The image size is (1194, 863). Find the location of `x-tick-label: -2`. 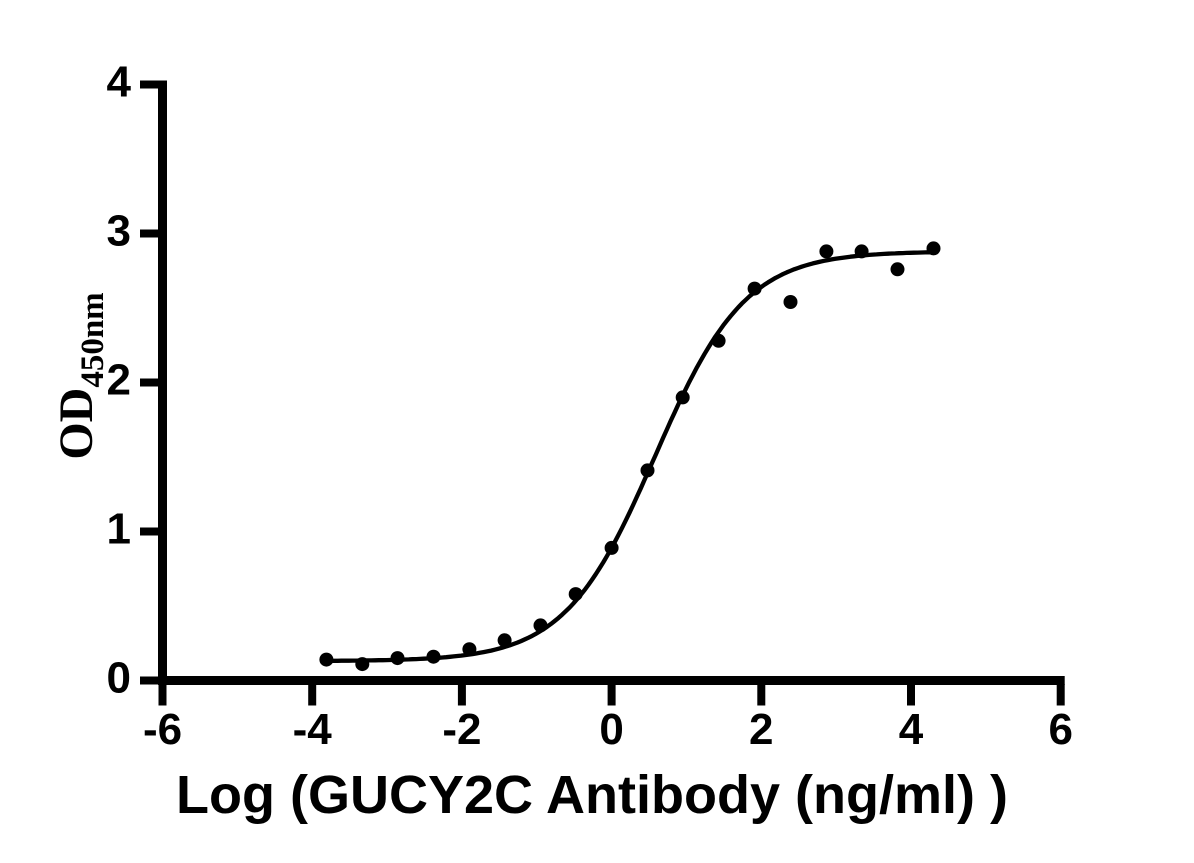

x-tick-label: -2 is located at coordinates (461, 729).